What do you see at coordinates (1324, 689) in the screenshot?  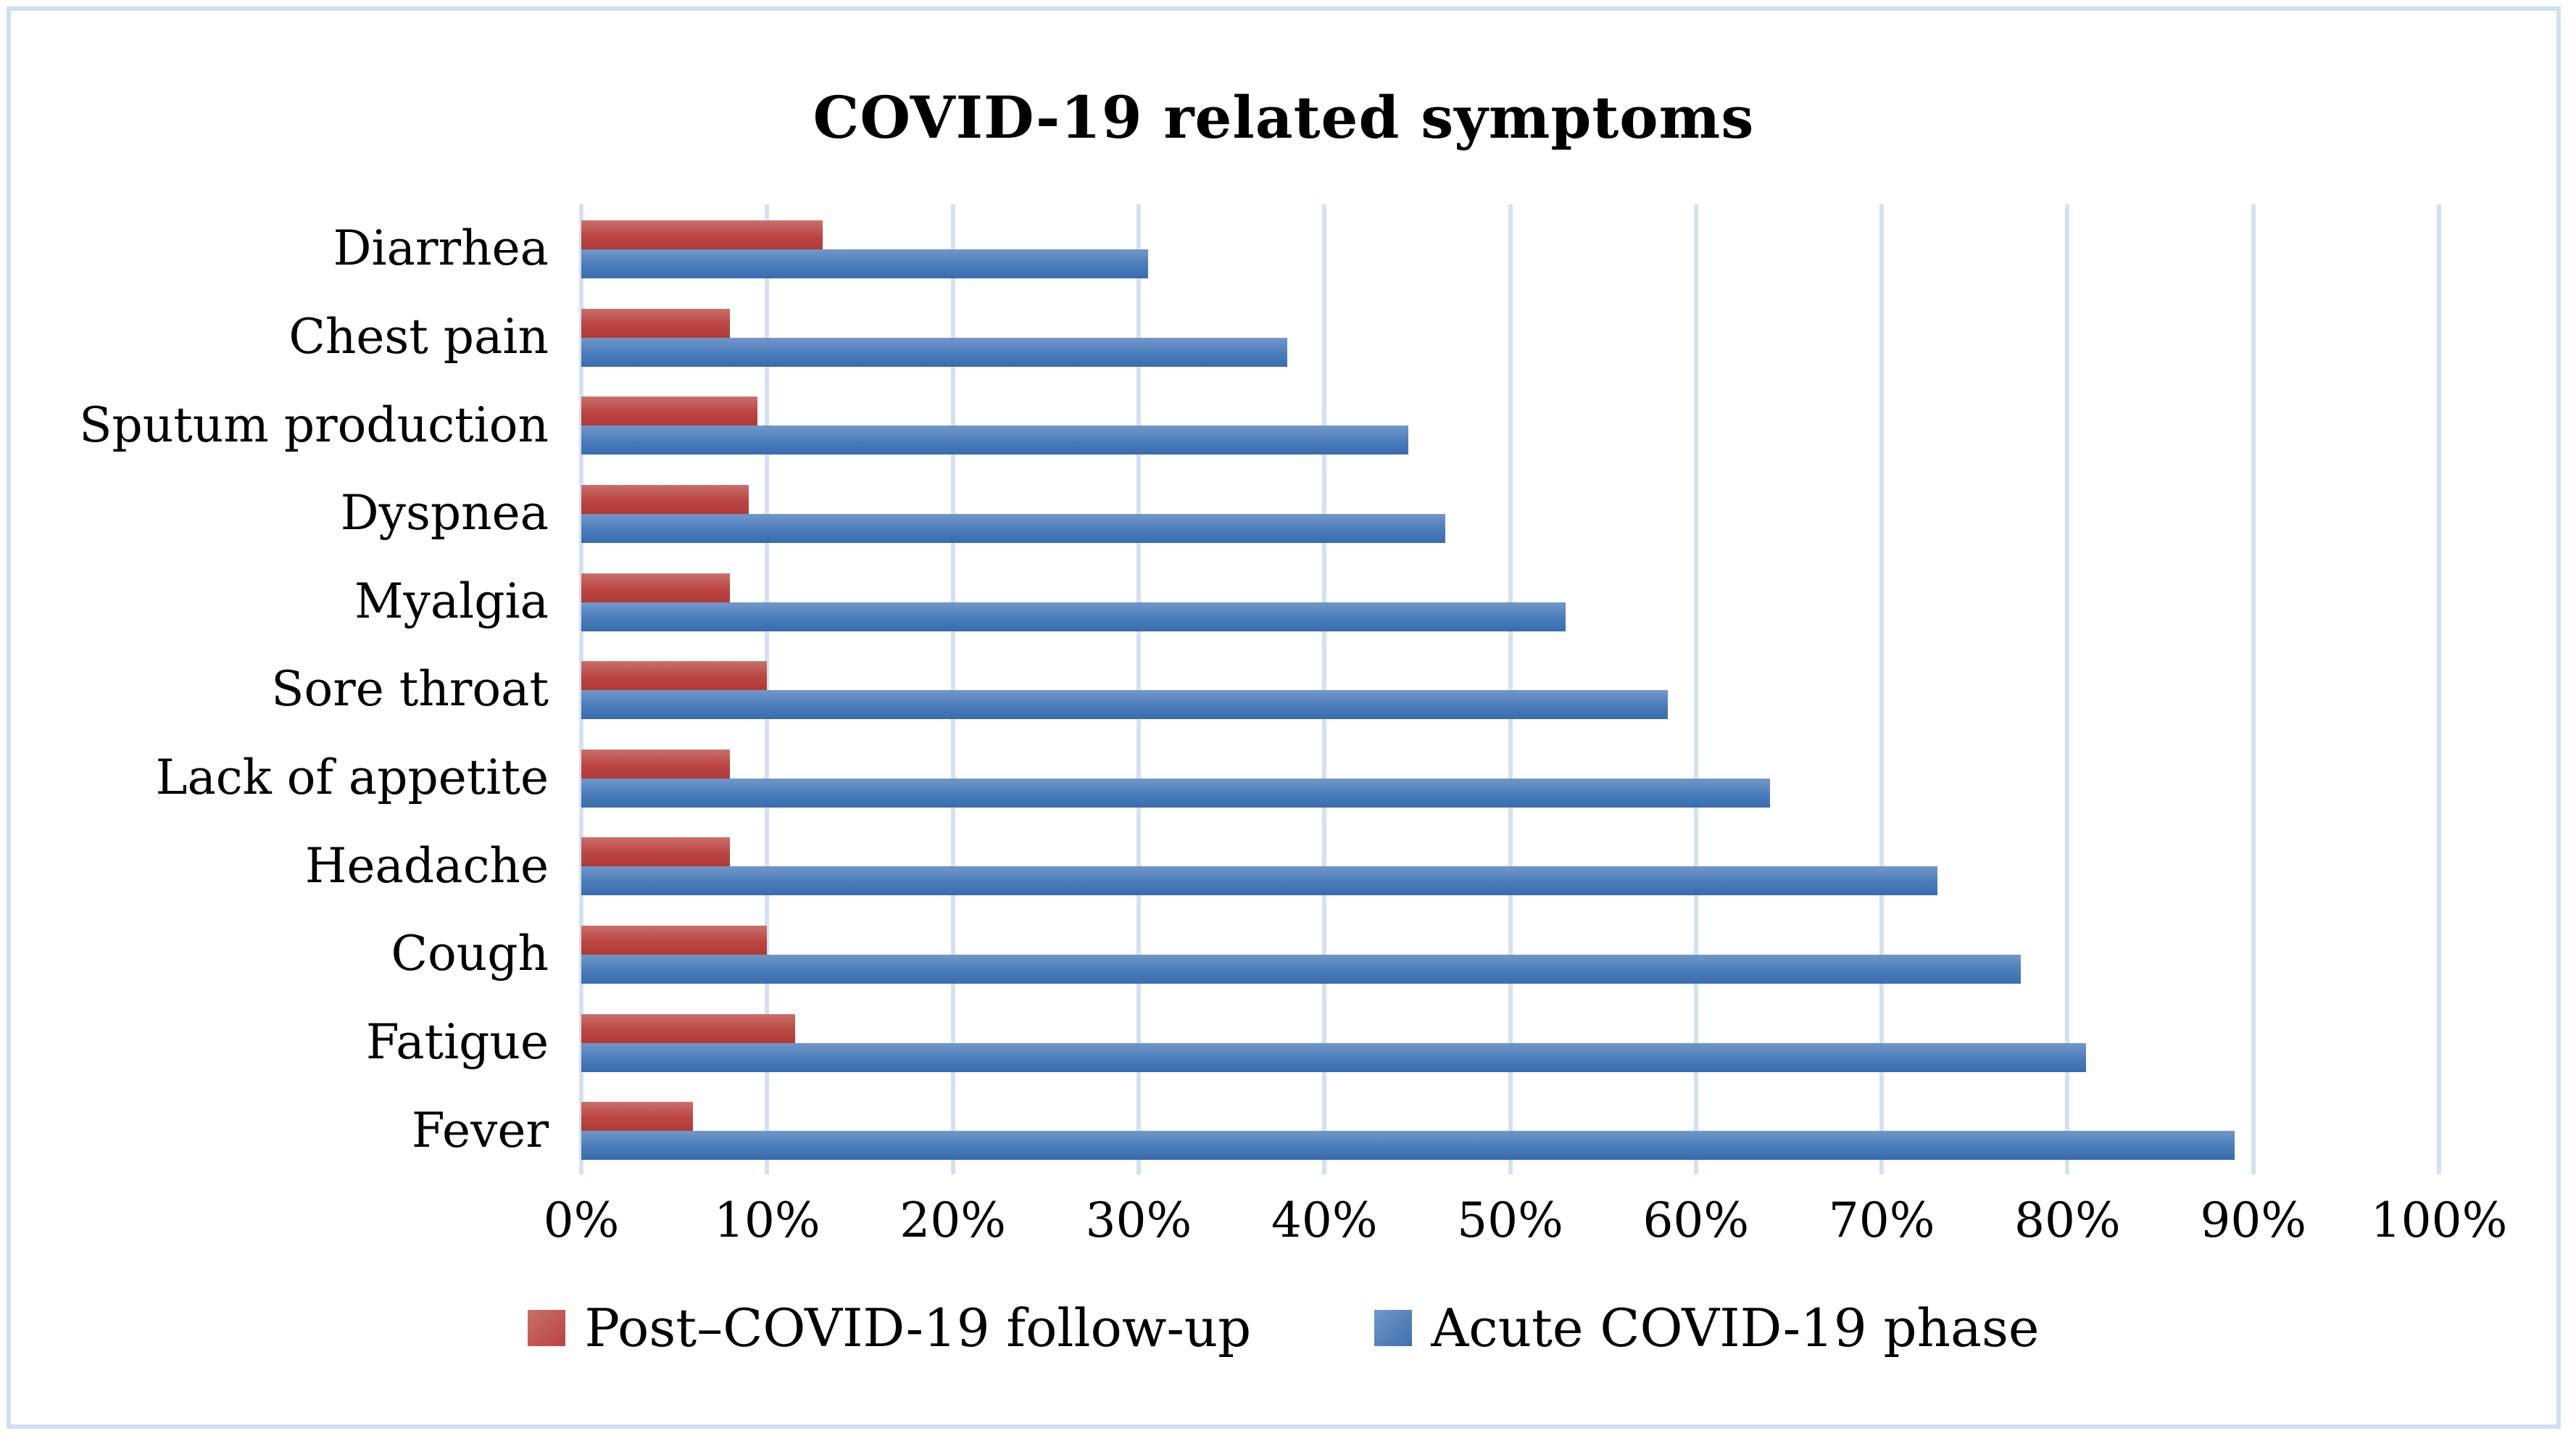 I see `gridline-40%` at bounding box center [1324, 689].